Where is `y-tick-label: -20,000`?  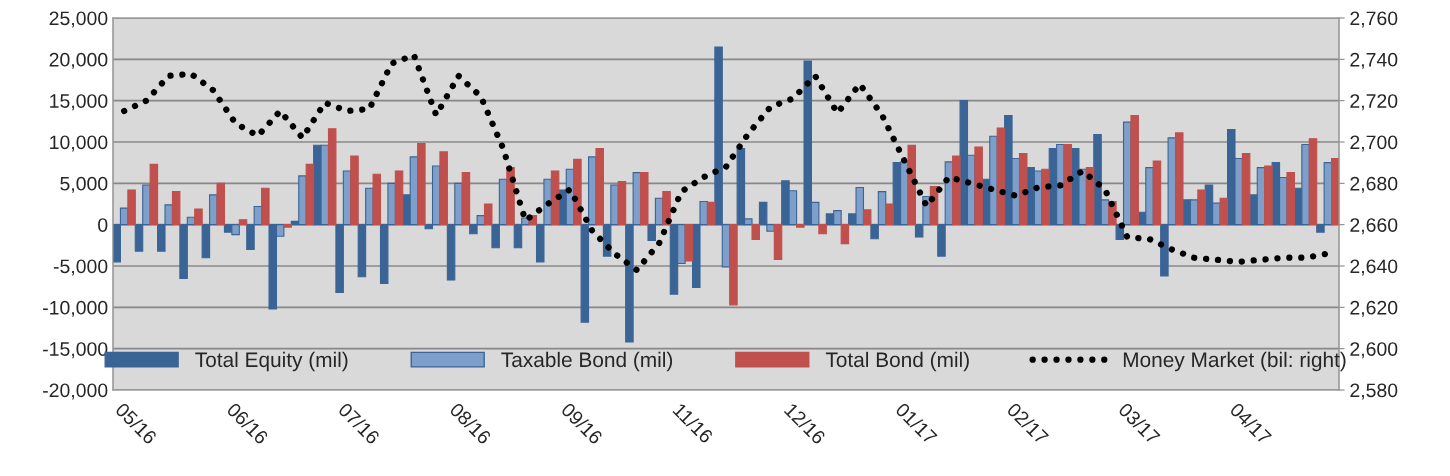
y-tick-label: -20,000 is located at coordinates (75, 391).